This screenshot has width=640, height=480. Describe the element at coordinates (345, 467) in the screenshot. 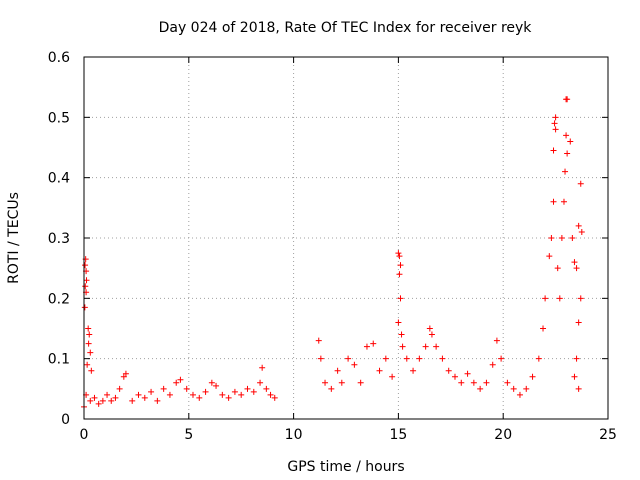

I see `x-axis-label: GPS time / hours` at that location.